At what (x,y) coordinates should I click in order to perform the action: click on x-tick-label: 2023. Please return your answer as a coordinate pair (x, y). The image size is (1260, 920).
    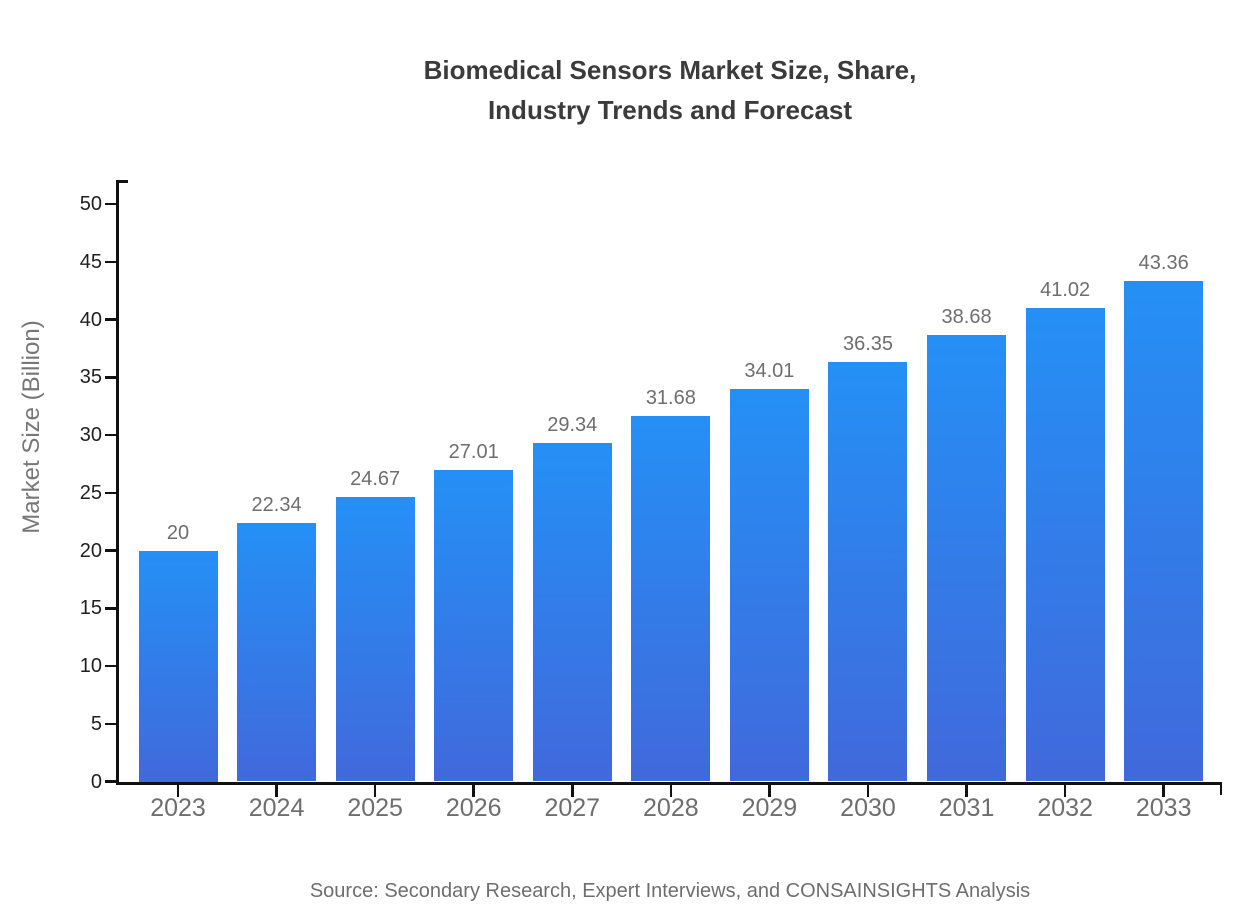
    Looking at the image, I should click on (178, 808).